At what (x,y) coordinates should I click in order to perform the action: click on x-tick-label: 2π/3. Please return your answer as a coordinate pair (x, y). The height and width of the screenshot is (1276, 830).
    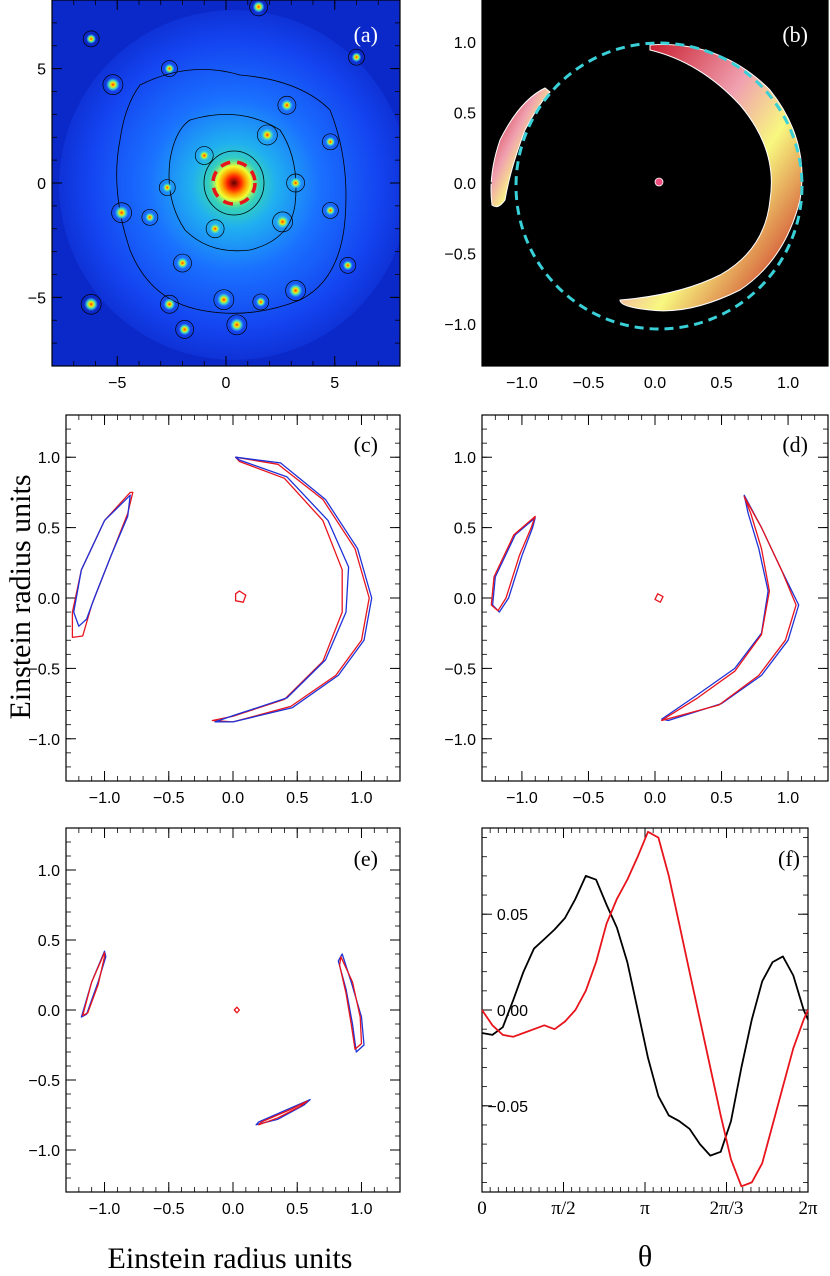
    Looking at the image, I should click on (727, 1208).